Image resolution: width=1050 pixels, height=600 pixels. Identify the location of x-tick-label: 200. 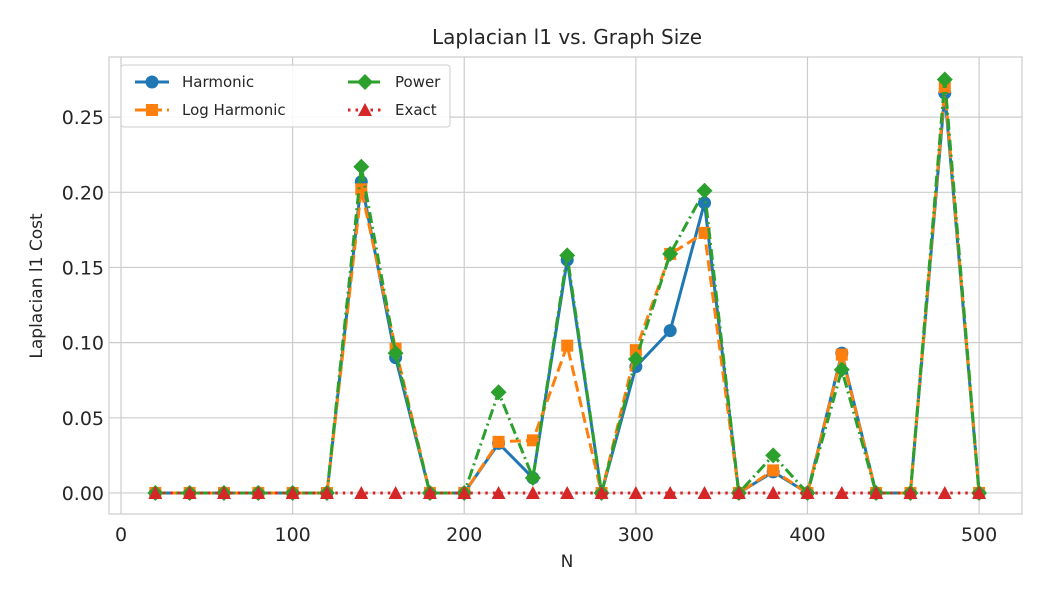
(464, 535).